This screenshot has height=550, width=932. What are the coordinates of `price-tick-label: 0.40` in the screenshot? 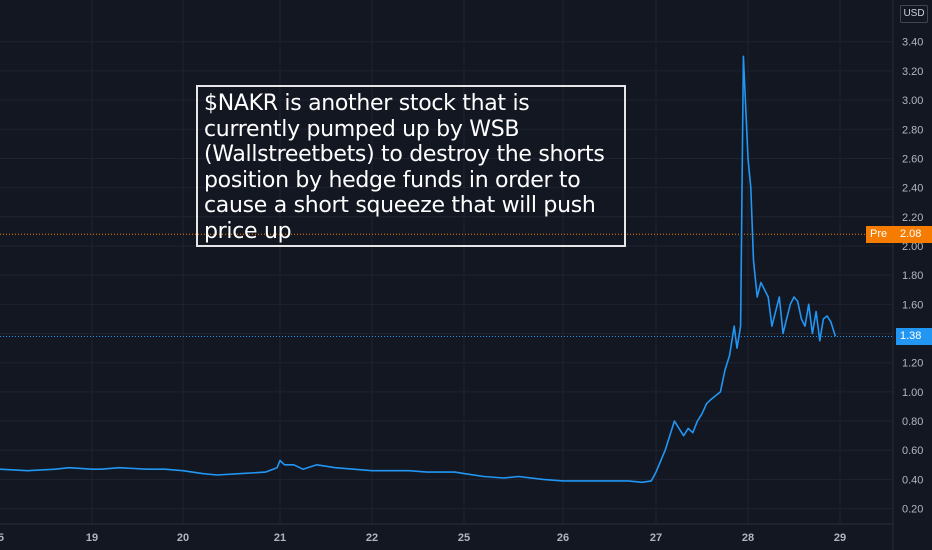 It's located at (912, 480).